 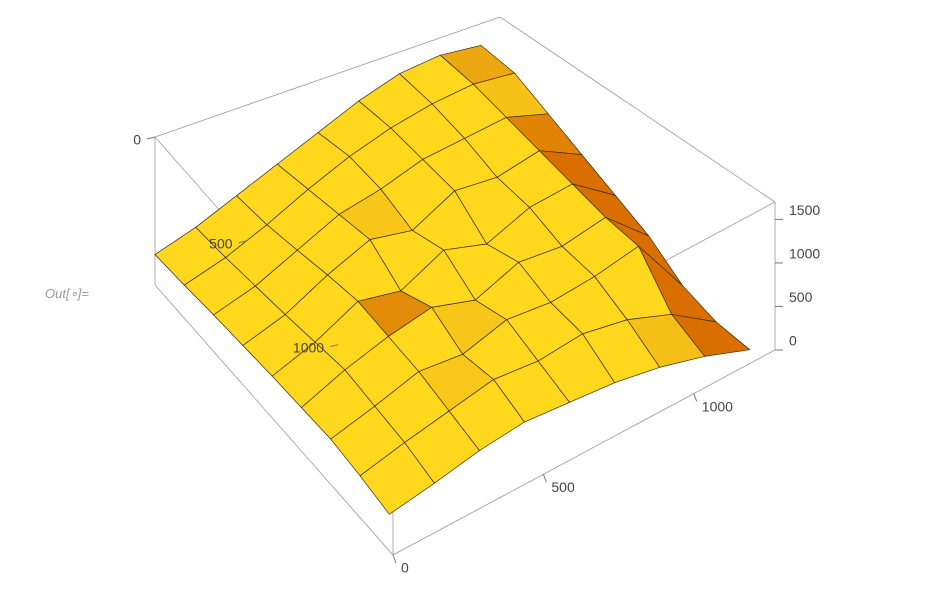 I want to click on surface-patch, so click(x=397, y=478).